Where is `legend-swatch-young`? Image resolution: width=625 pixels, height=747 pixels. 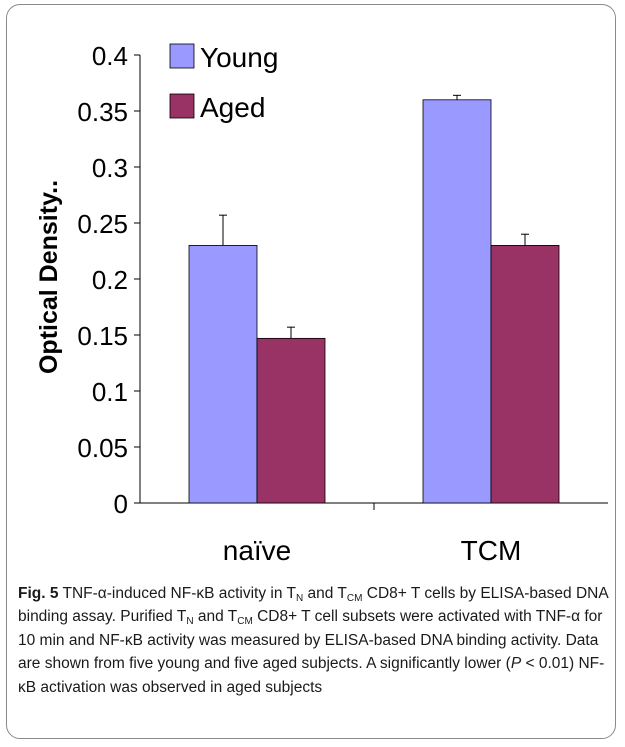 legend-swatch-young is located at coordinates (182, 56).